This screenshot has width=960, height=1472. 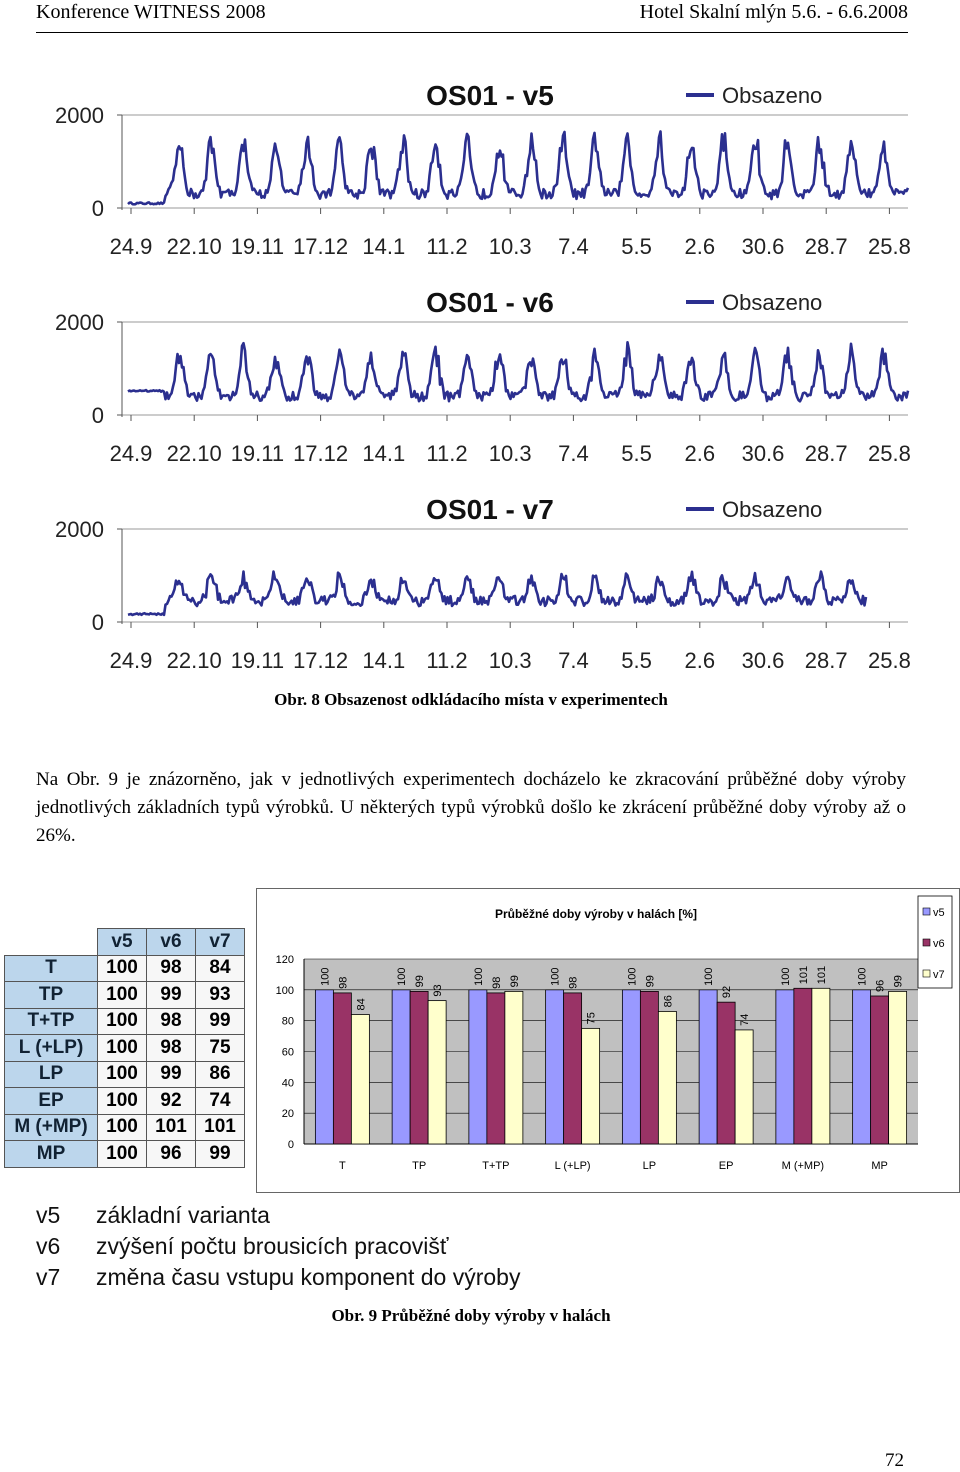 I want to click on table-row: L (+LP) 100 98 75, so click(x=124, y=1048).